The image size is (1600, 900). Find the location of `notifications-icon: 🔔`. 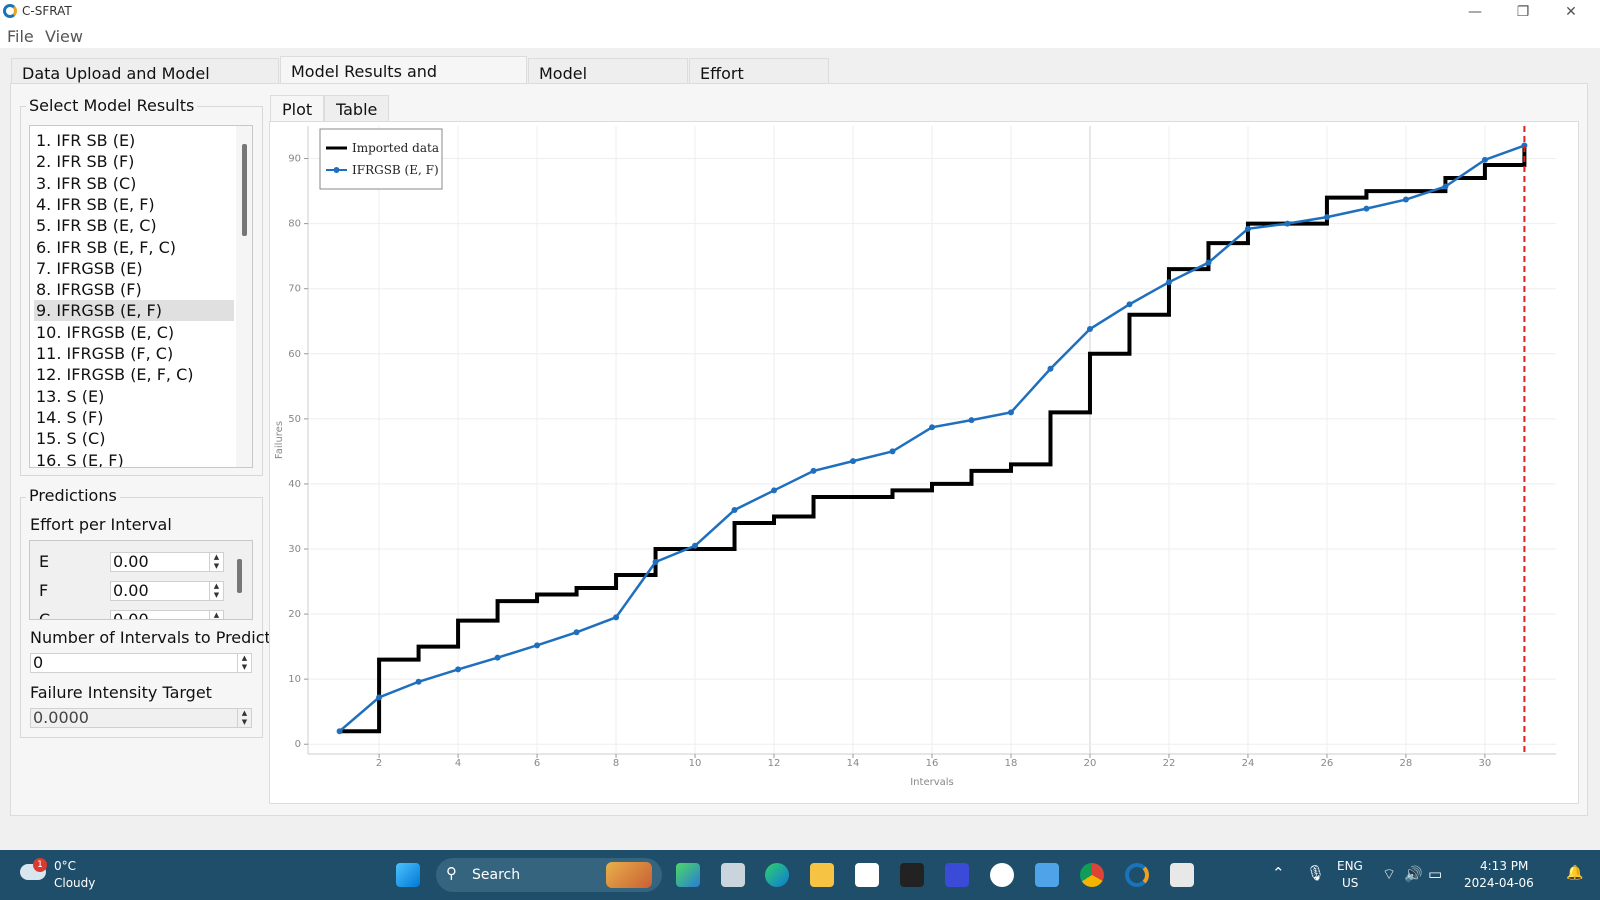

notifications-icon: 🔔 is located at coordinates (1575, 873).